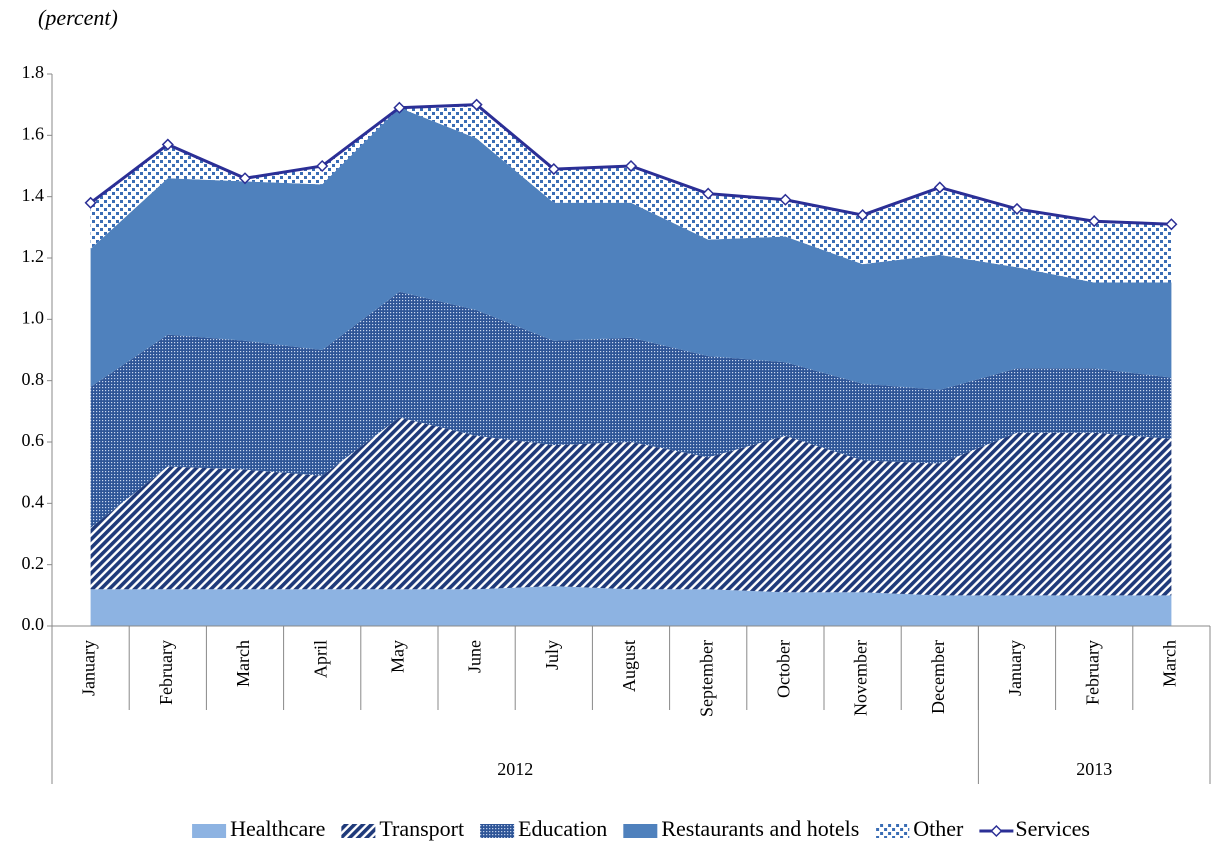  Describe the element at coordinates (1094, 769) in the screenshot. I see `group-label: 2013` at that location.